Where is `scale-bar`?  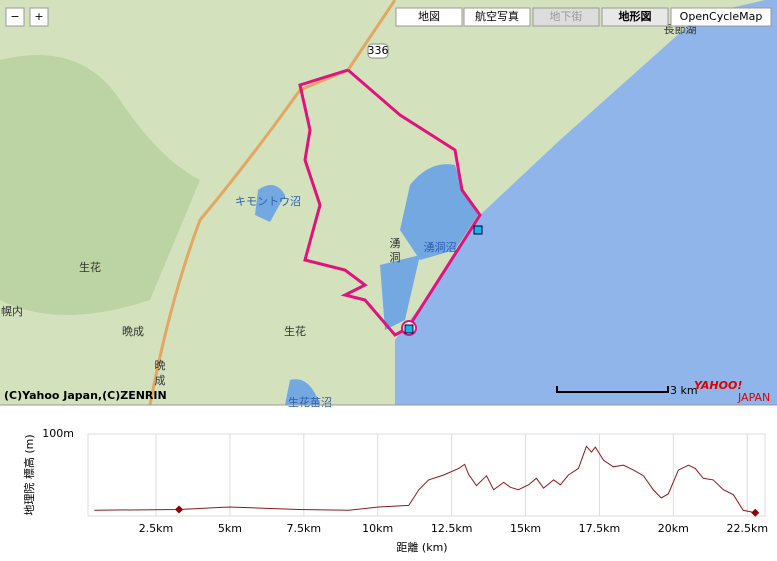 scale-bar is located at coordinates (612, 389).